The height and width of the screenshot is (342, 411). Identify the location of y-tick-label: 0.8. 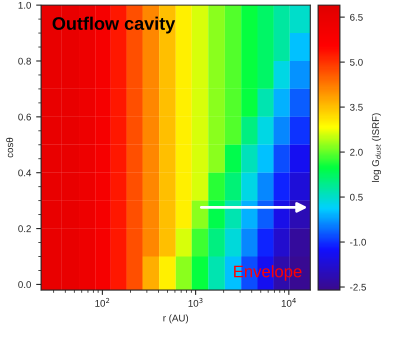
(24, 61).